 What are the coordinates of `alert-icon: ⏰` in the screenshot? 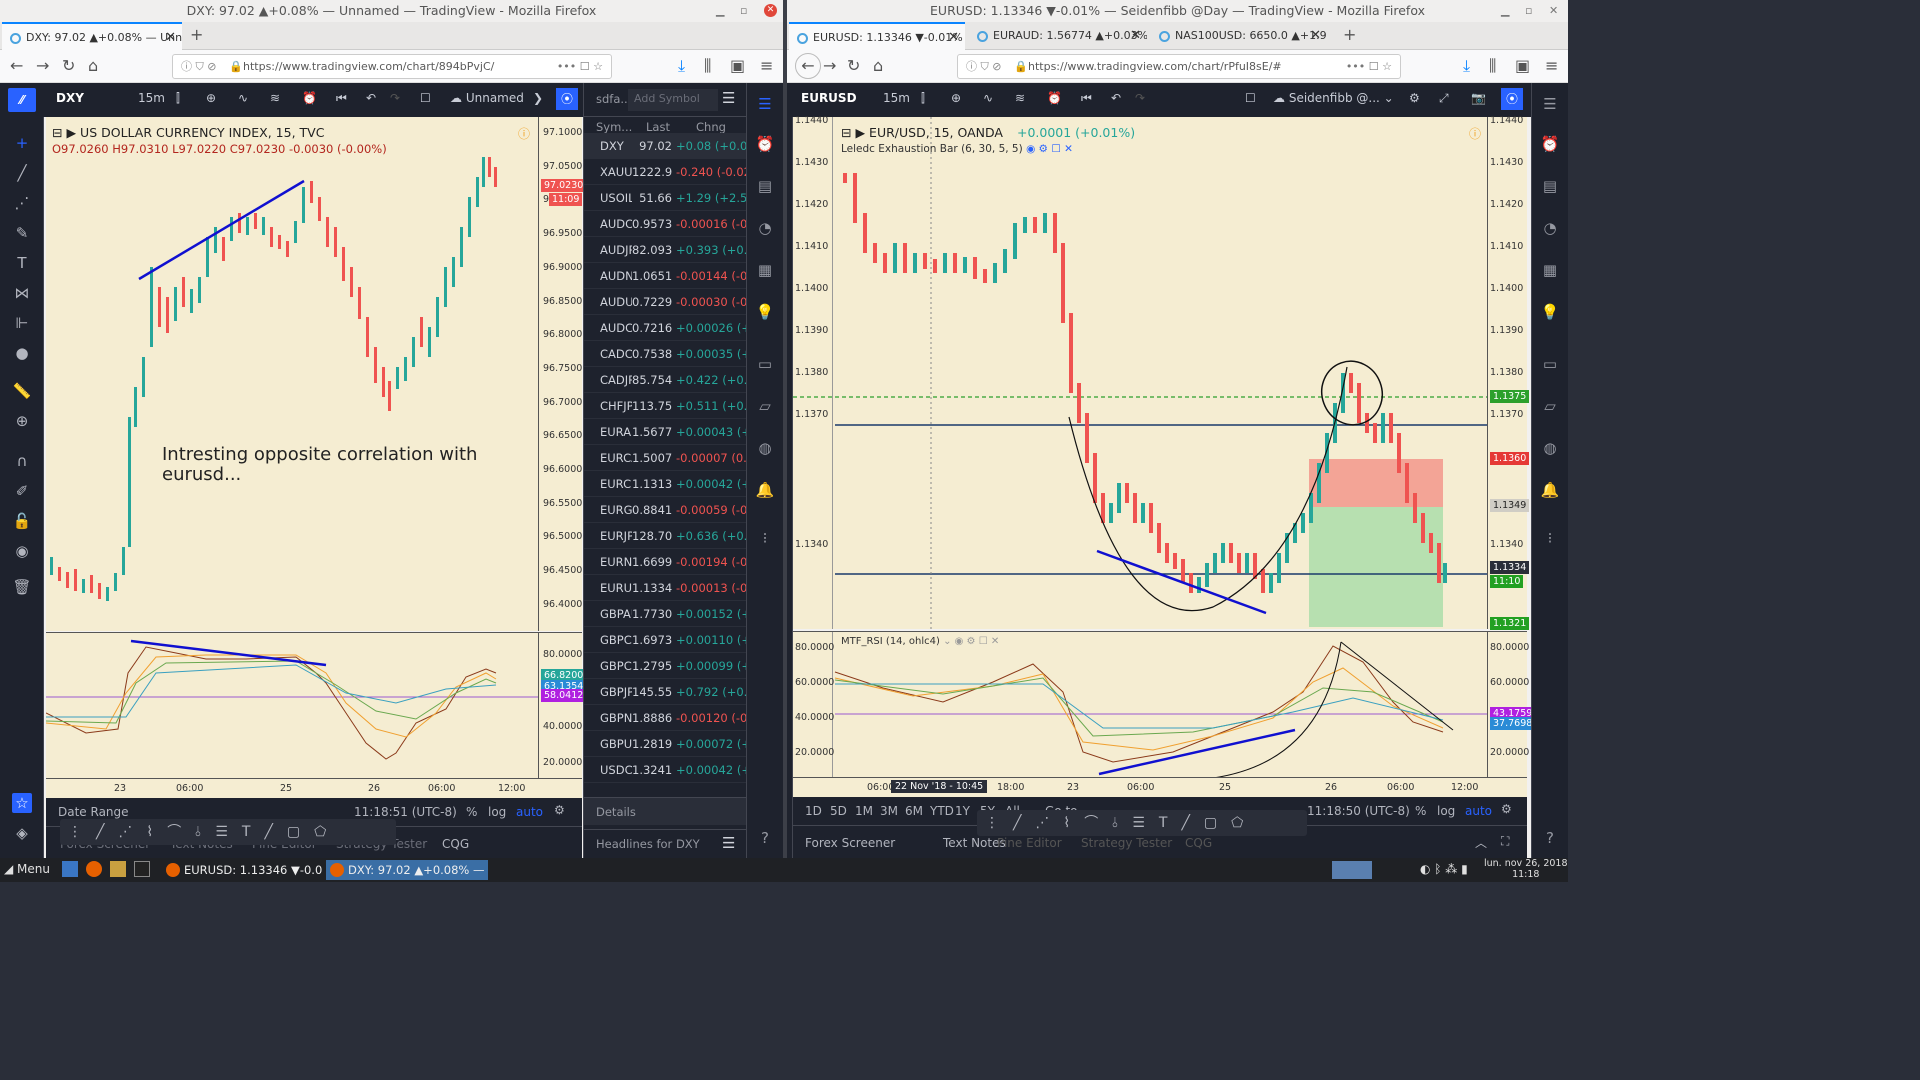 It's located at (309, 98).